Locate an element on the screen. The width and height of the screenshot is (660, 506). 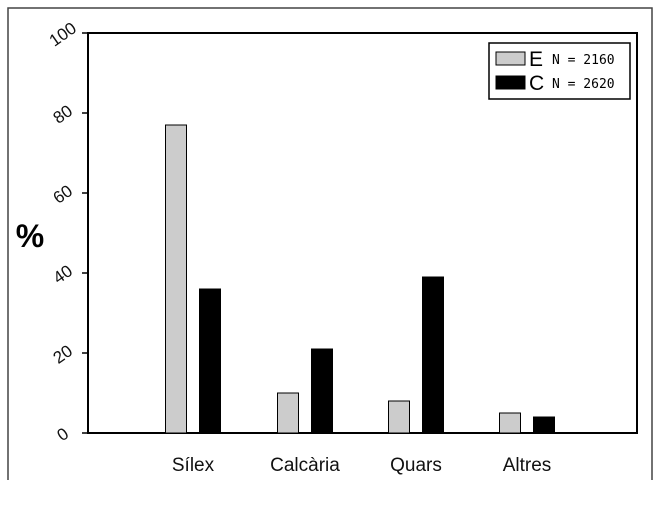
y-tick-label: 80 is located at coordinates (63, 114).